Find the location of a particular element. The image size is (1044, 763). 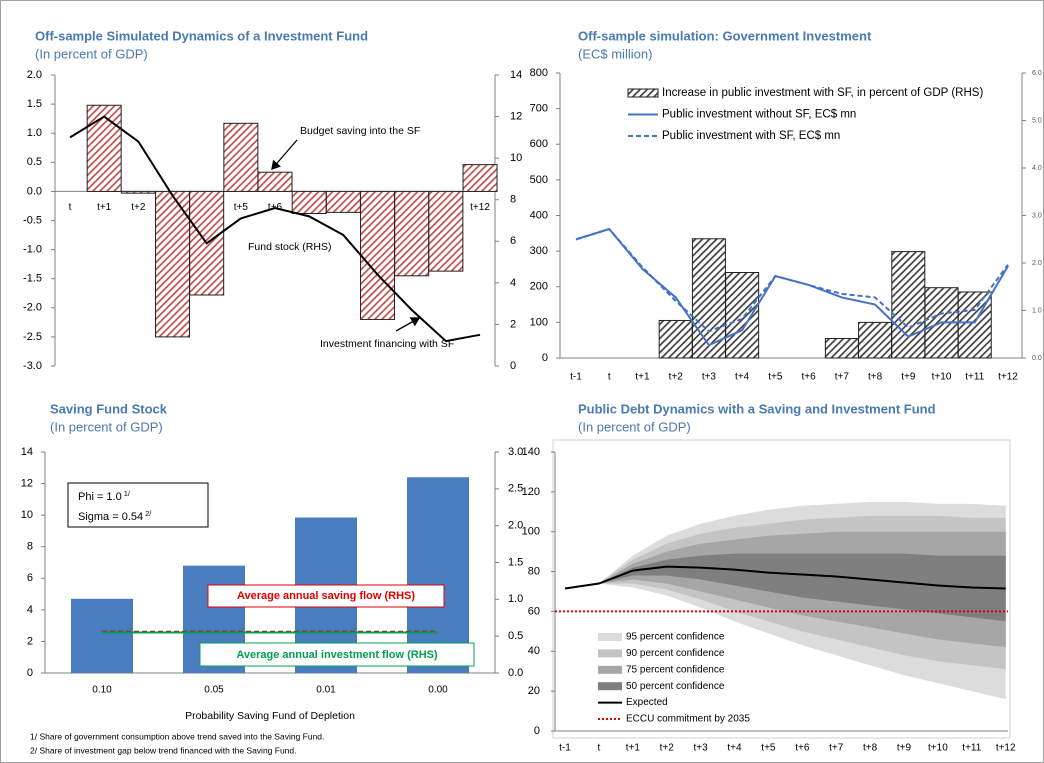

y-tick-label: 14 is located at coordinates (27, 452).